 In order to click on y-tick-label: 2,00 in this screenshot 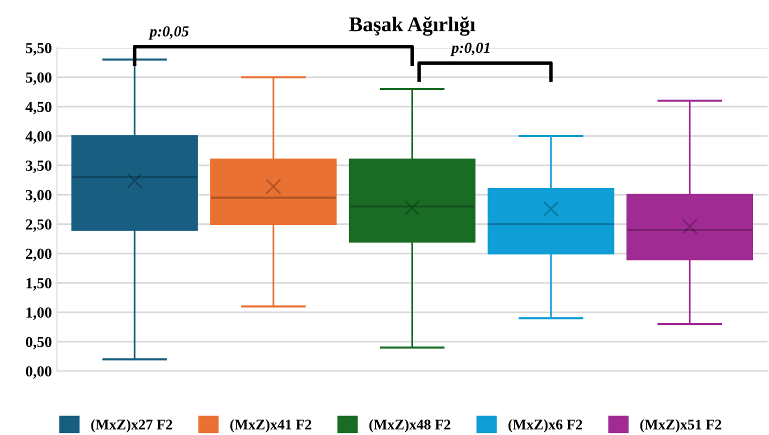, I will do `click(39, 255)`.